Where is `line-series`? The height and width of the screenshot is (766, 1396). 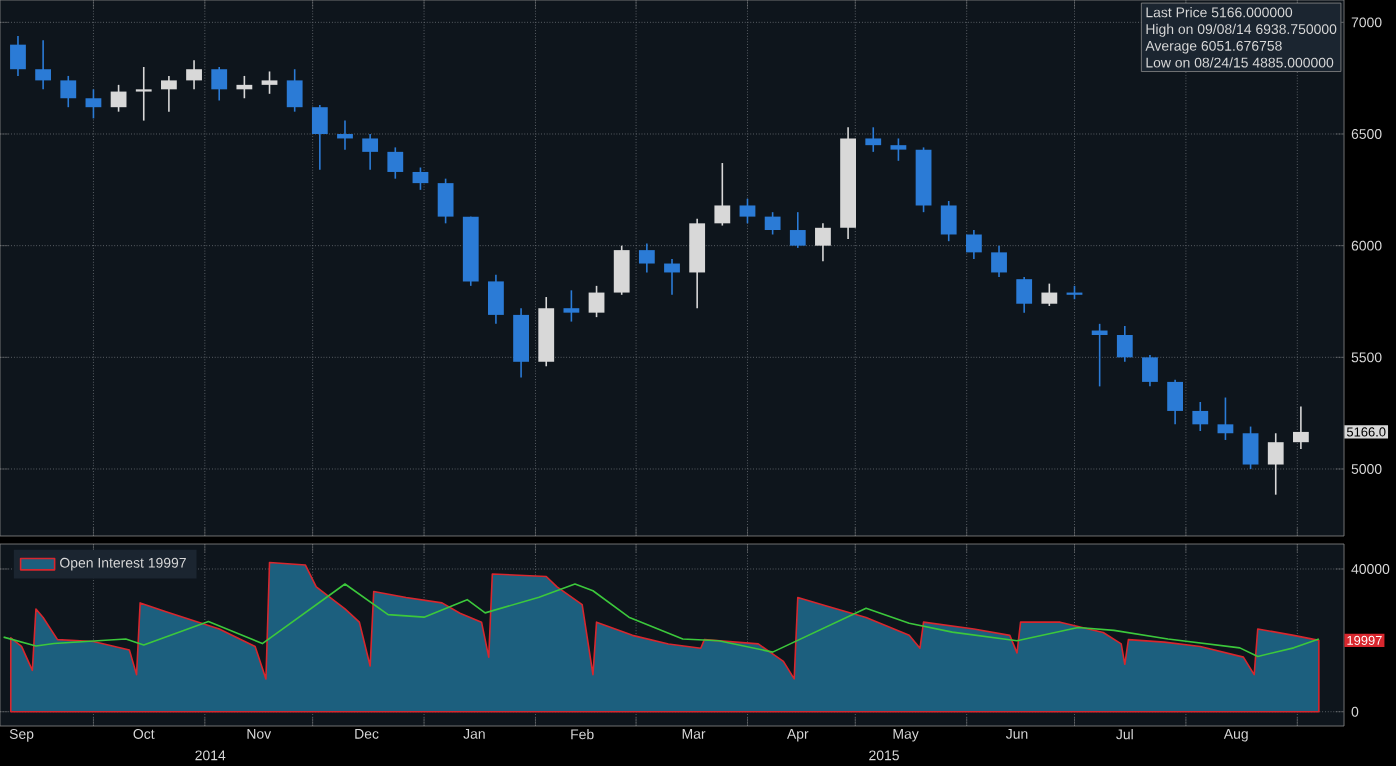
line-series is located at coordinates (661, 620).